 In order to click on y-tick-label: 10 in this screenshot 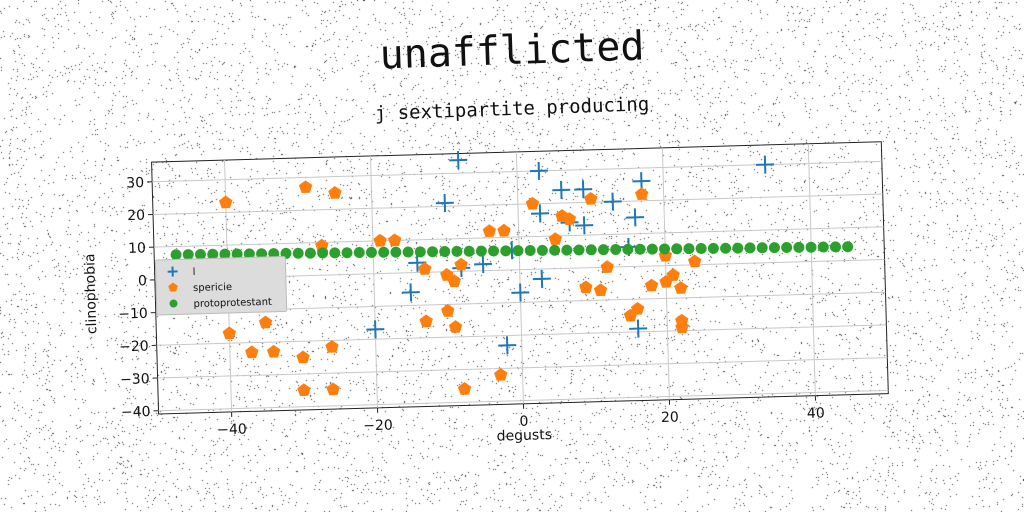, I will do `click(137, 248)`.